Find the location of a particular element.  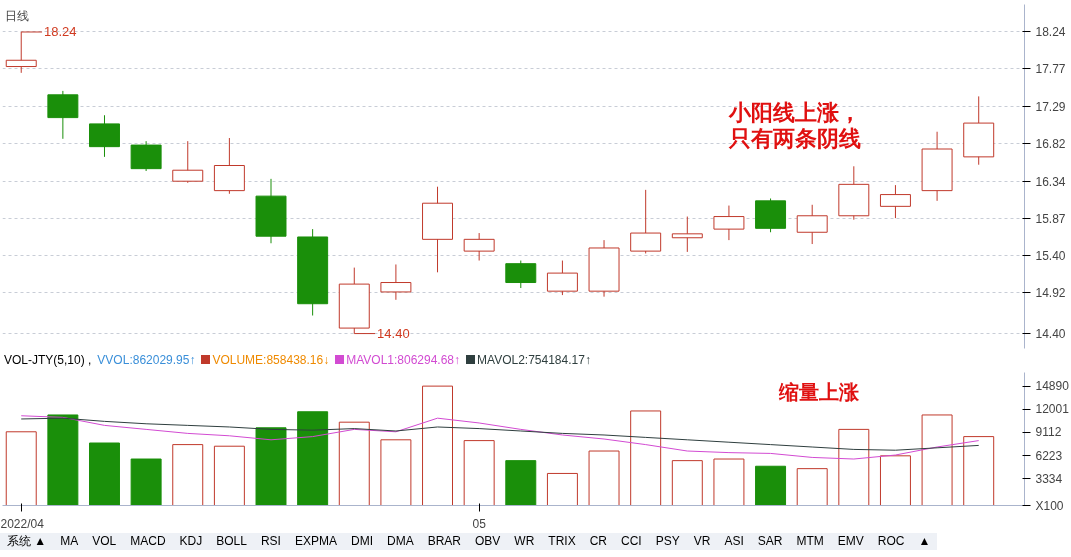

text: ROC is located at coordinates (891, 541).